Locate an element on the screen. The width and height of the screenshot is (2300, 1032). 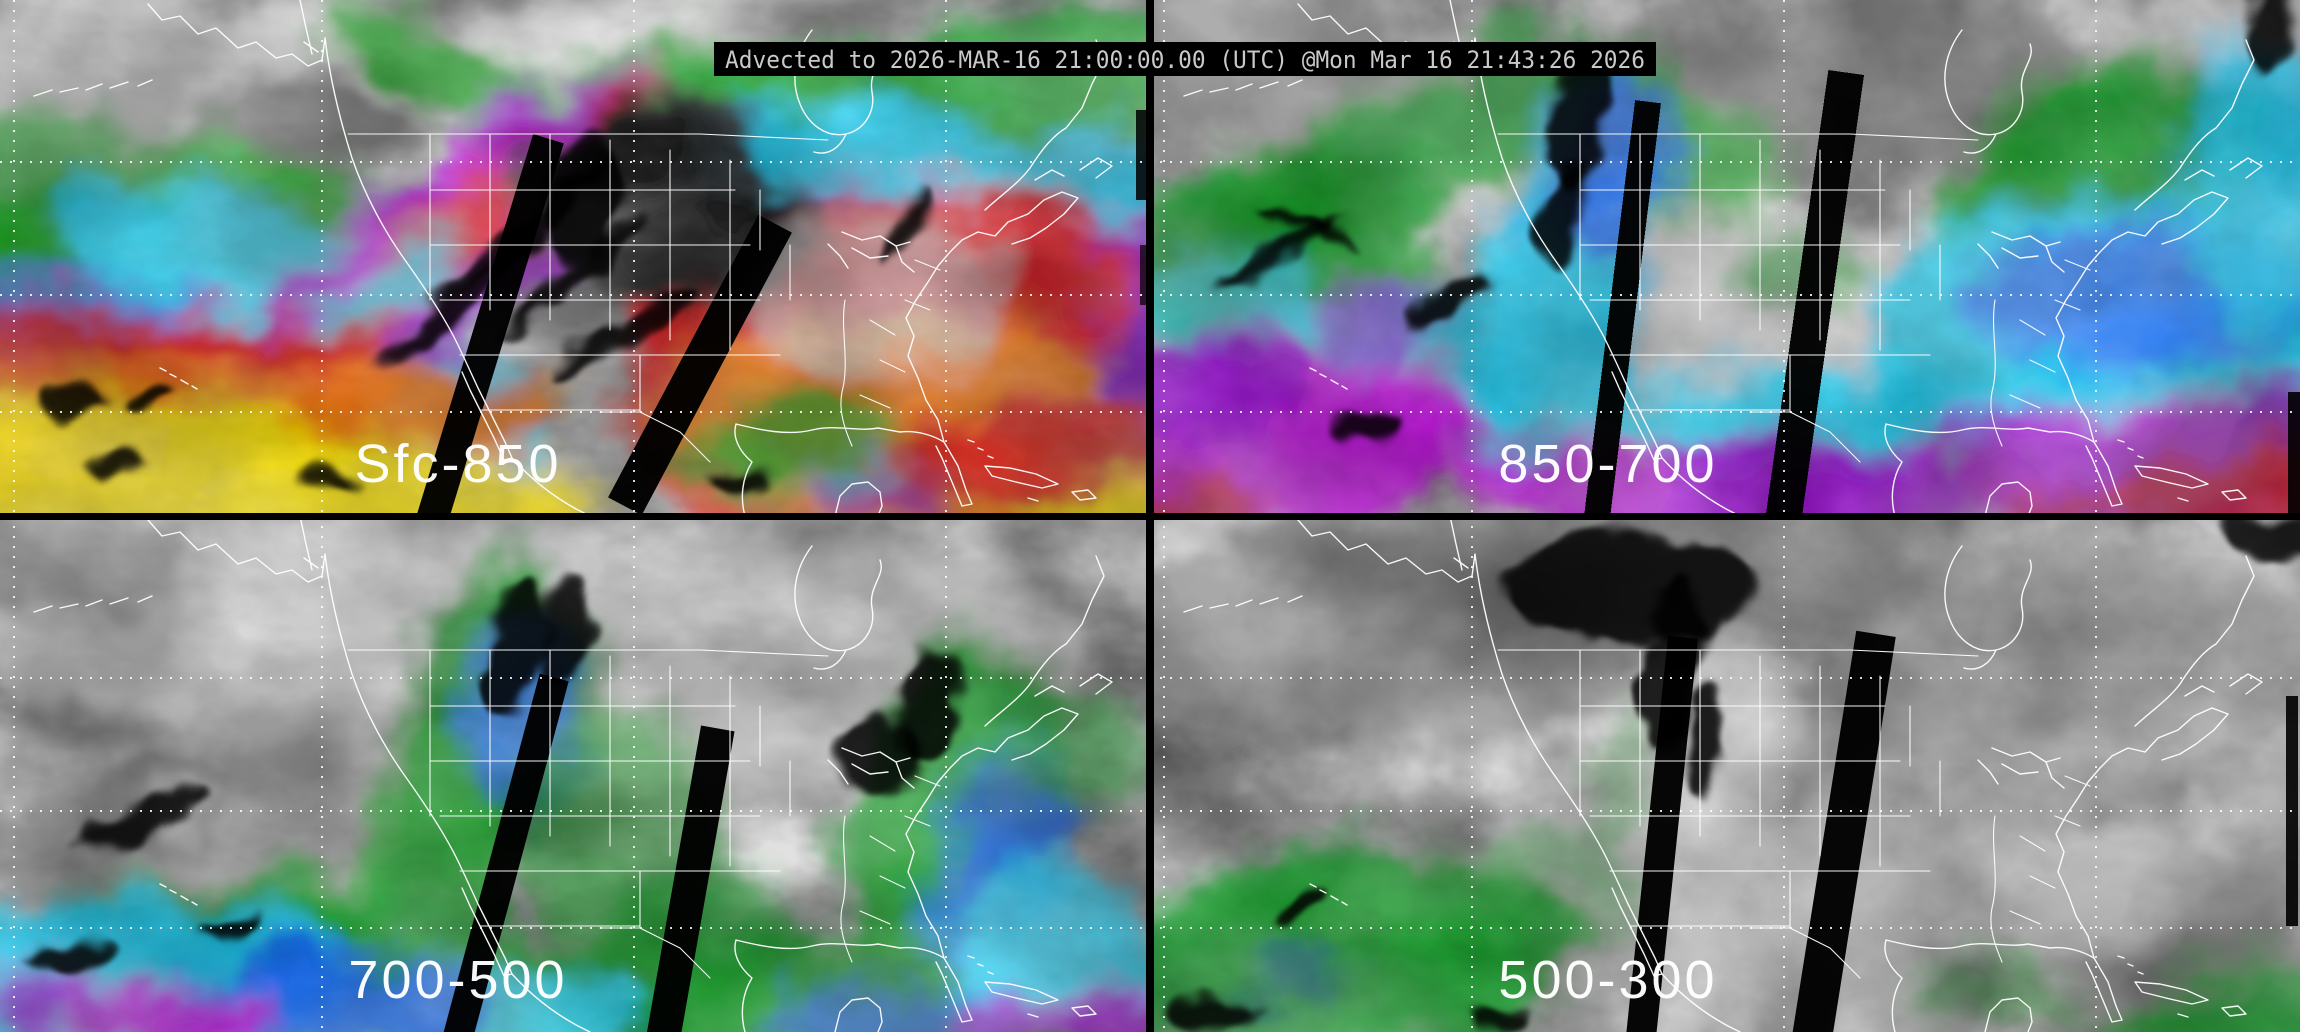
data-dropout-patches is located at coordinates (481, 316).